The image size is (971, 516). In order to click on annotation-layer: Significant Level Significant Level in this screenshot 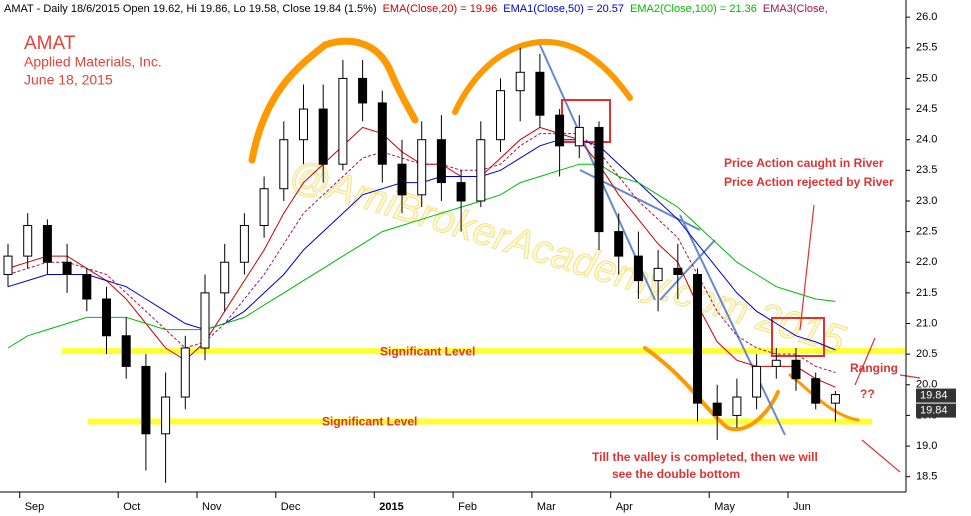, I will do `click(483, 386)`.